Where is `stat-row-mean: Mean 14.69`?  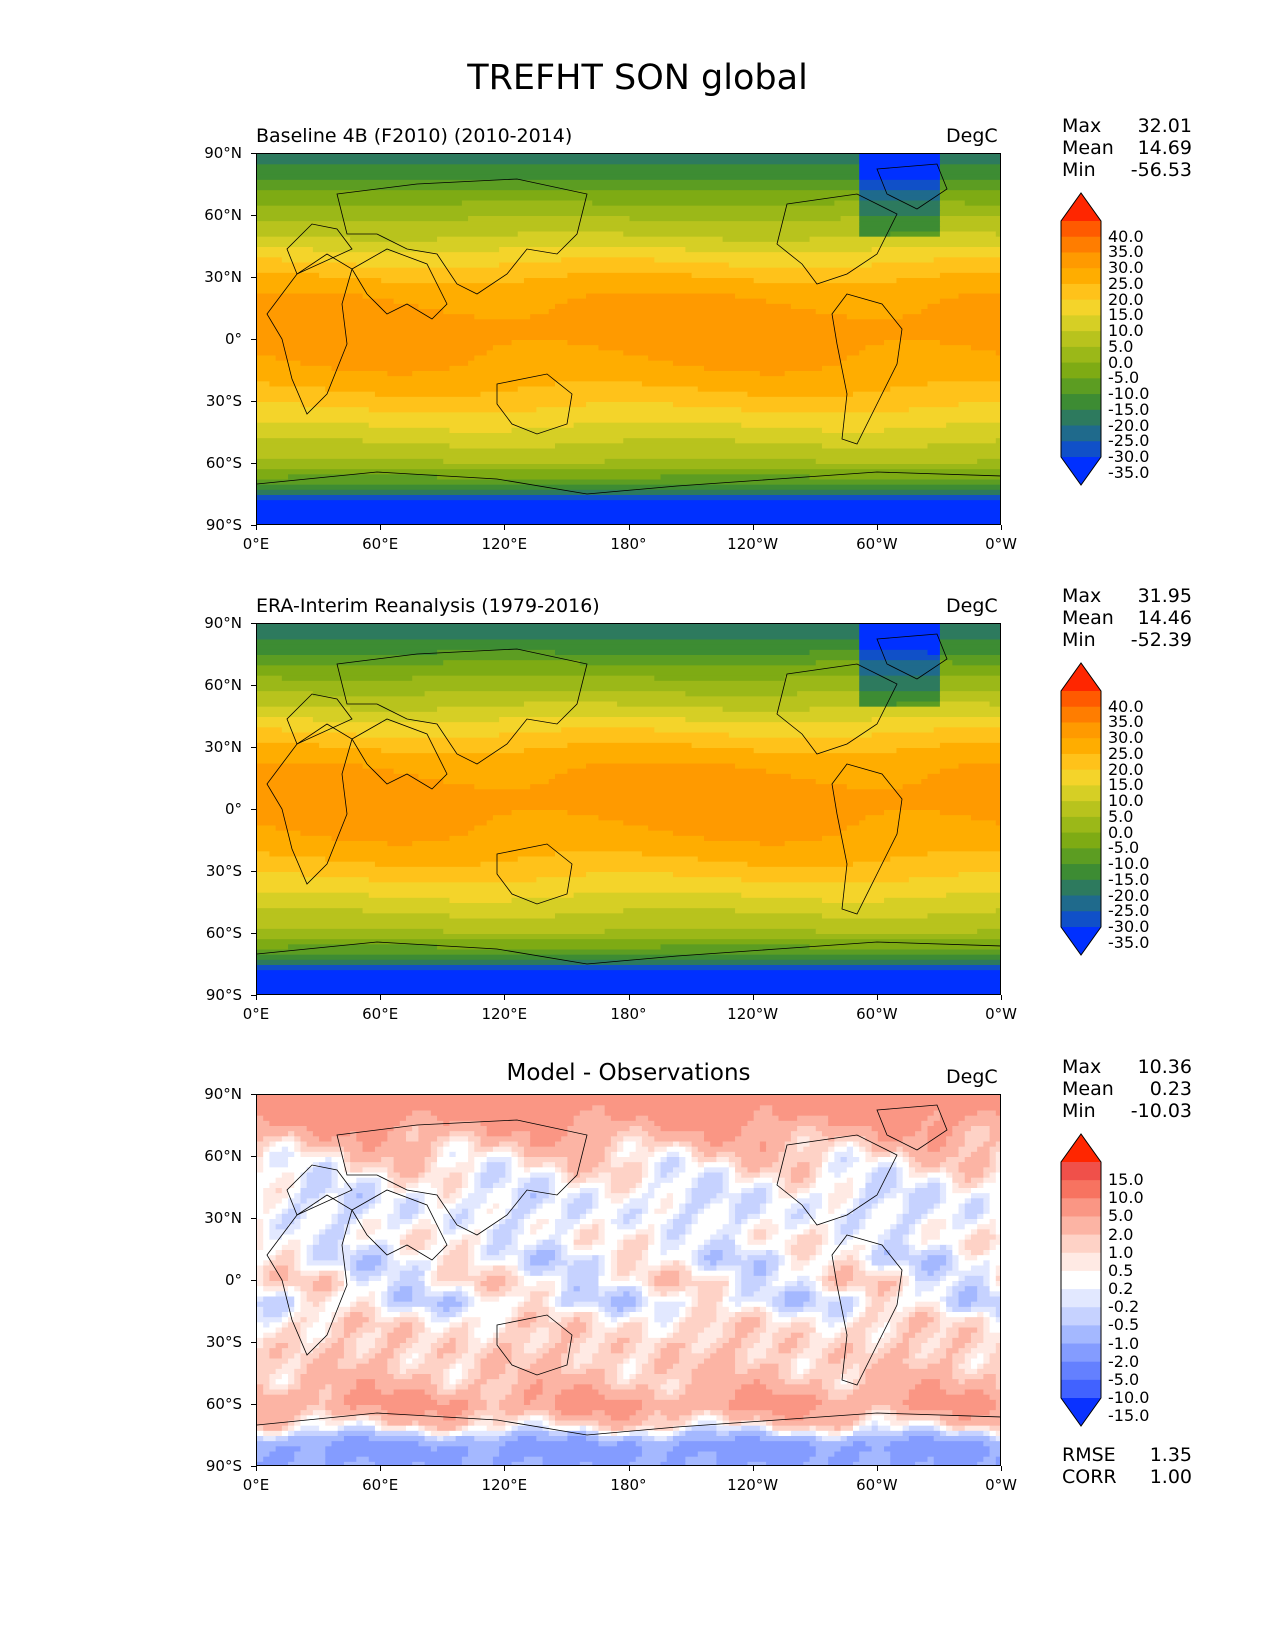 stat-row-mean: Mean 14.69 is located at coordinates (1127, 148).